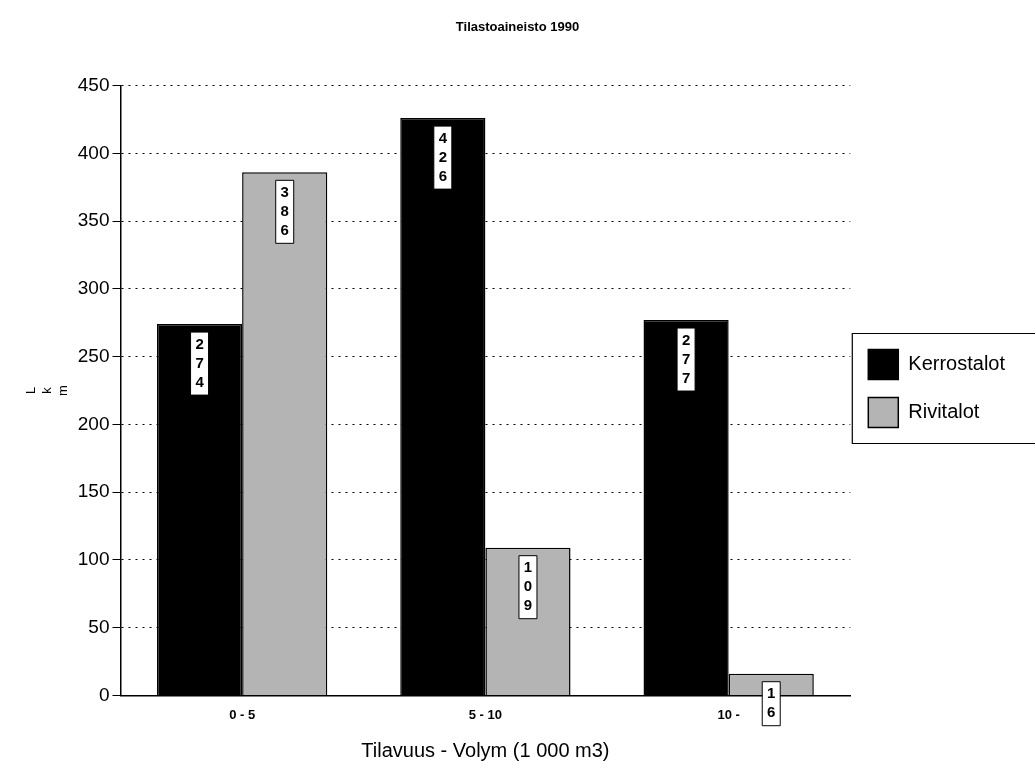 The width and height of the screenshot is (1035, 777). I want to click on y-axis-title: Lkm, so click(46, 390).